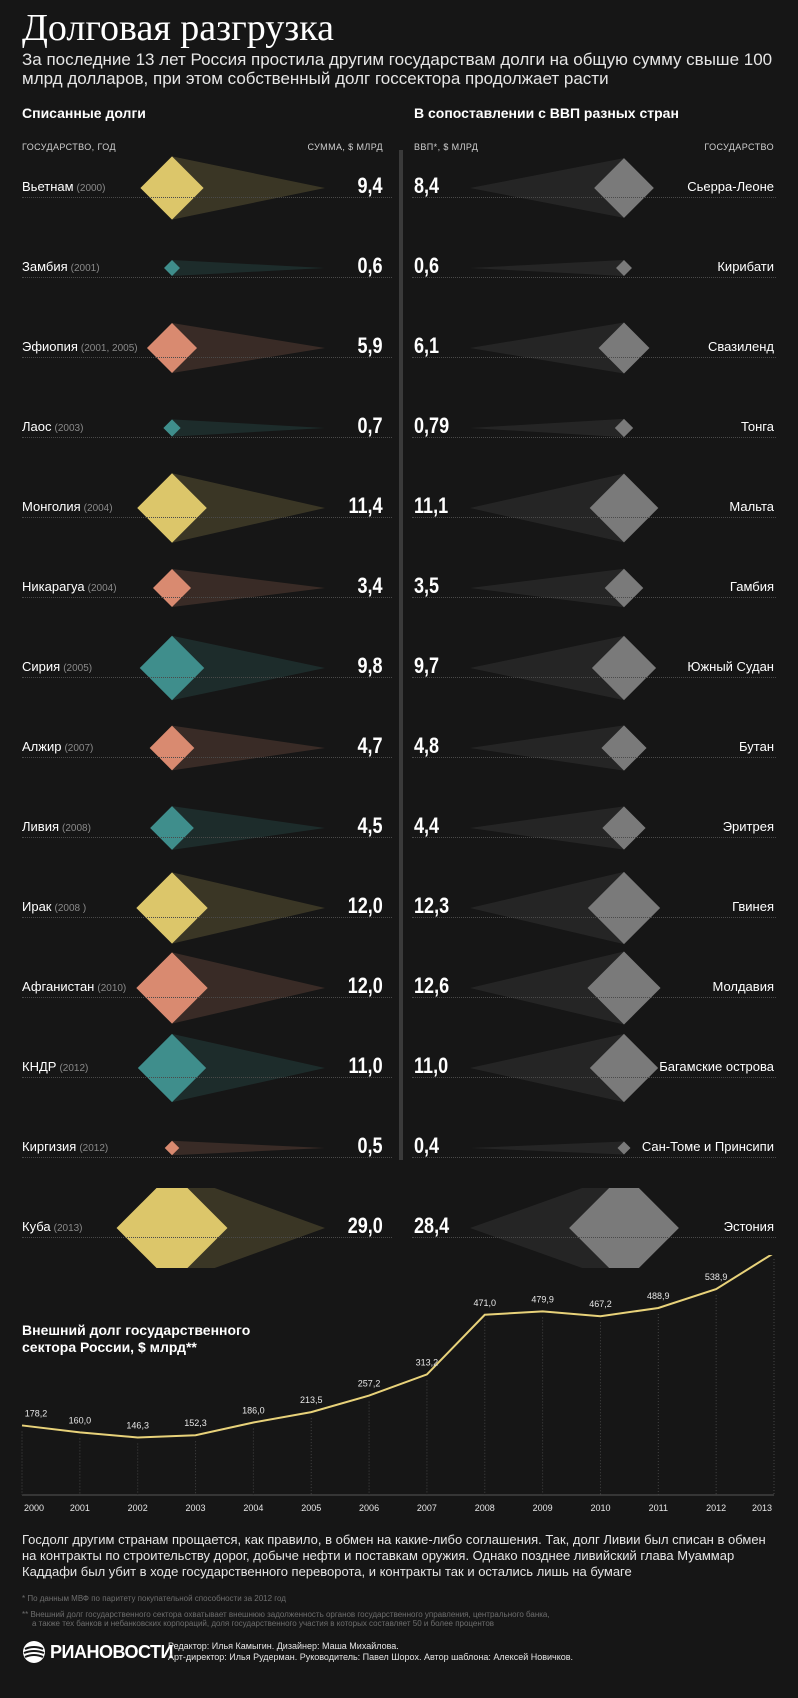 This screenshot has height=1698, width=798. What do you see at coordinates (427, 585) in the screenshot?
I see `gdp-value: 3,5` at bounding box center [427, 585].